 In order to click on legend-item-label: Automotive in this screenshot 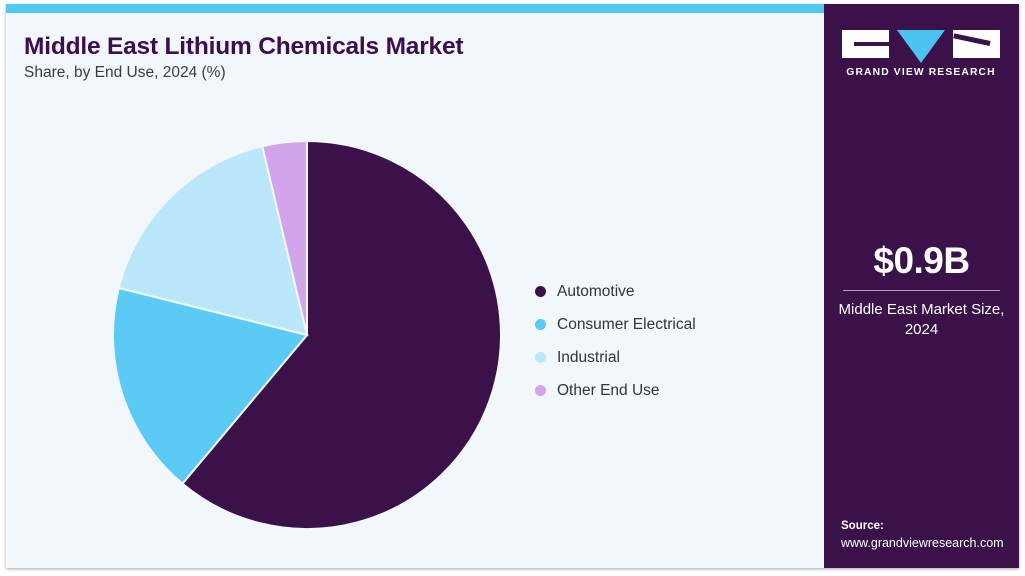, I will do `click(596, 291)`.